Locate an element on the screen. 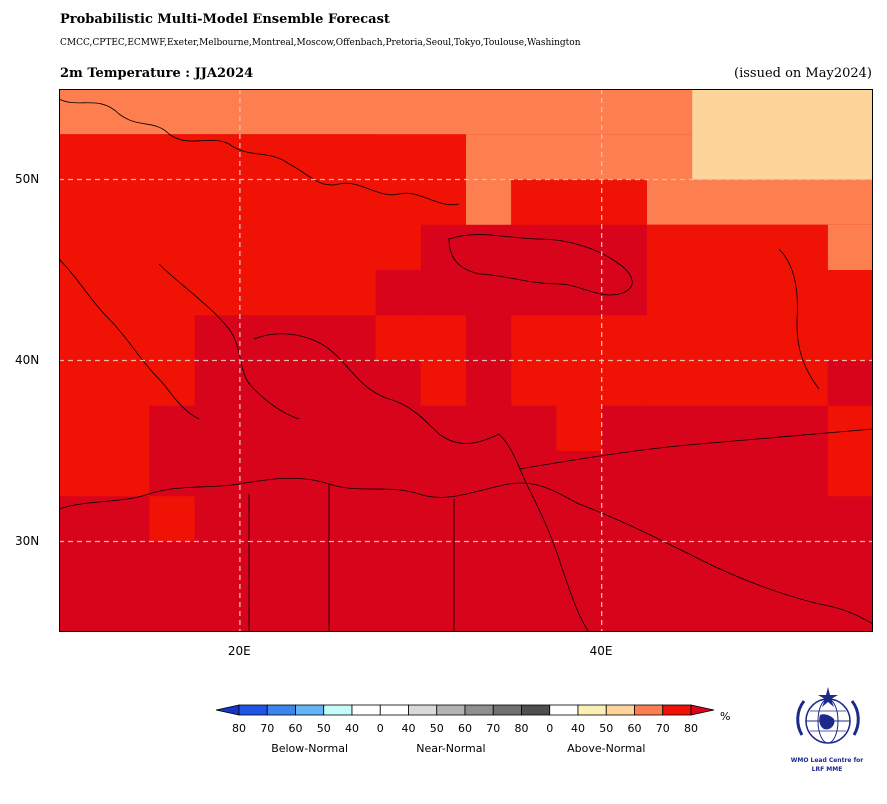  issue-date: (issued on May2024) is located at coordinates (803, 73).